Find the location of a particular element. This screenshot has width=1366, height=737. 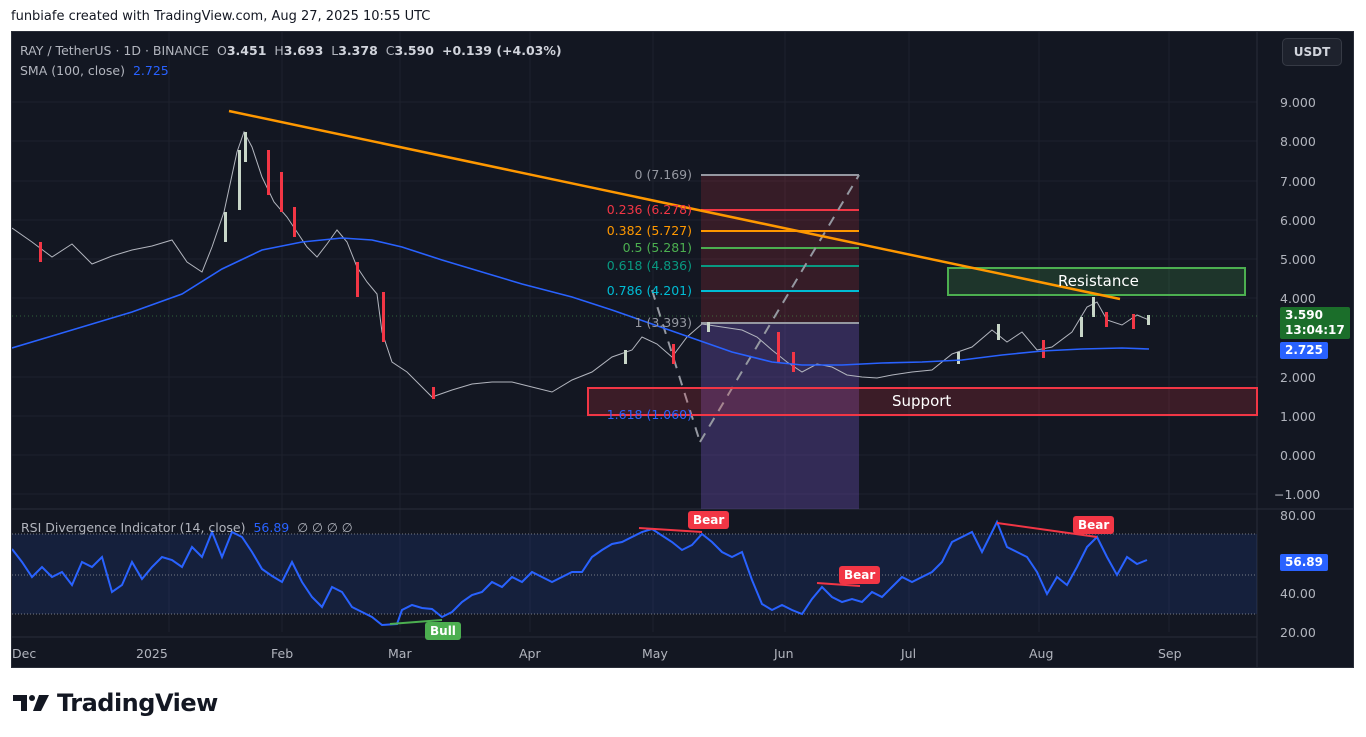

symbol-name: RAY / TetherUS · 1D · BINANCE is located at coordinates (115, 50).